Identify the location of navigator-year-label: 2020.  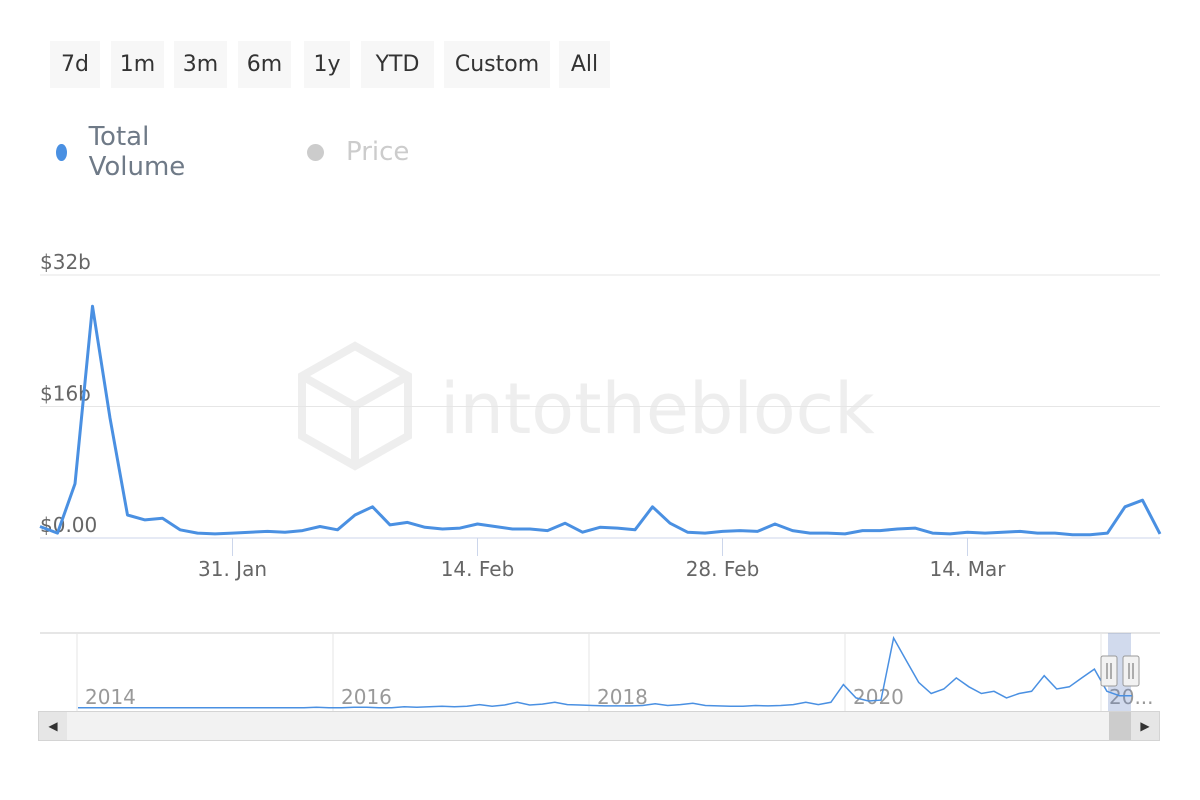
(878, 697).